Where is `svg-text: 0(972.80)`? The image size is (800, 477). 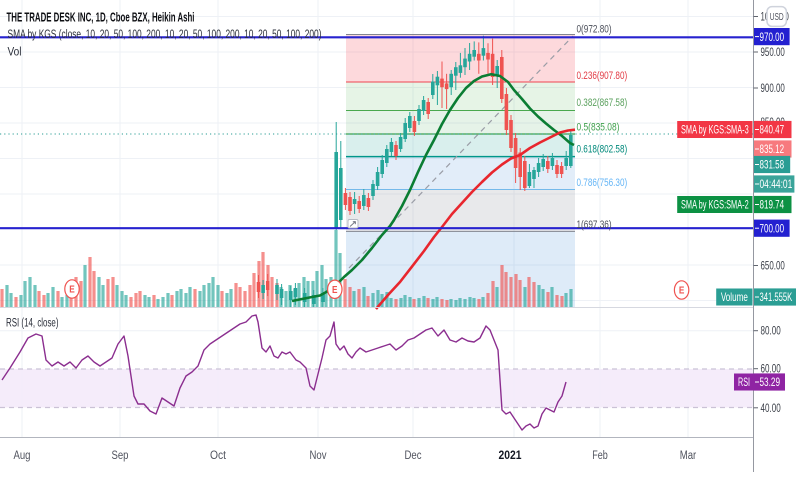 svg-text: 0(972.80) is located at coordinates (594, 29).